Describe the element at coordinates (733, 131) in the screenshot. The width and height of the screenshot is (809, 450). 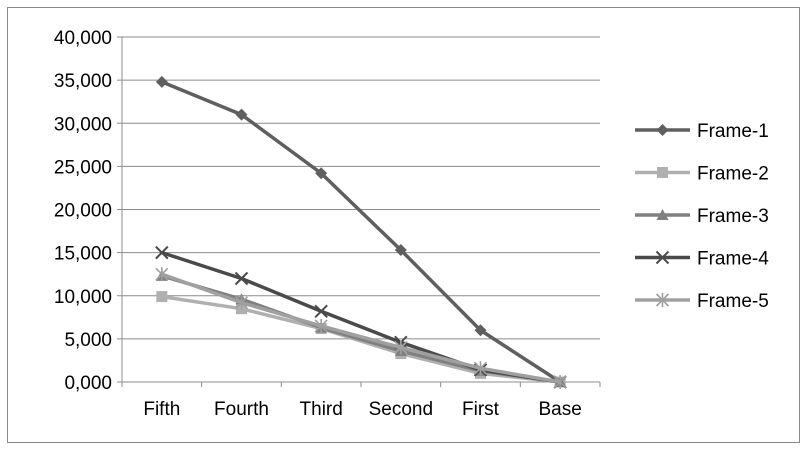
I see `legend-label: Frame-1` at that location.